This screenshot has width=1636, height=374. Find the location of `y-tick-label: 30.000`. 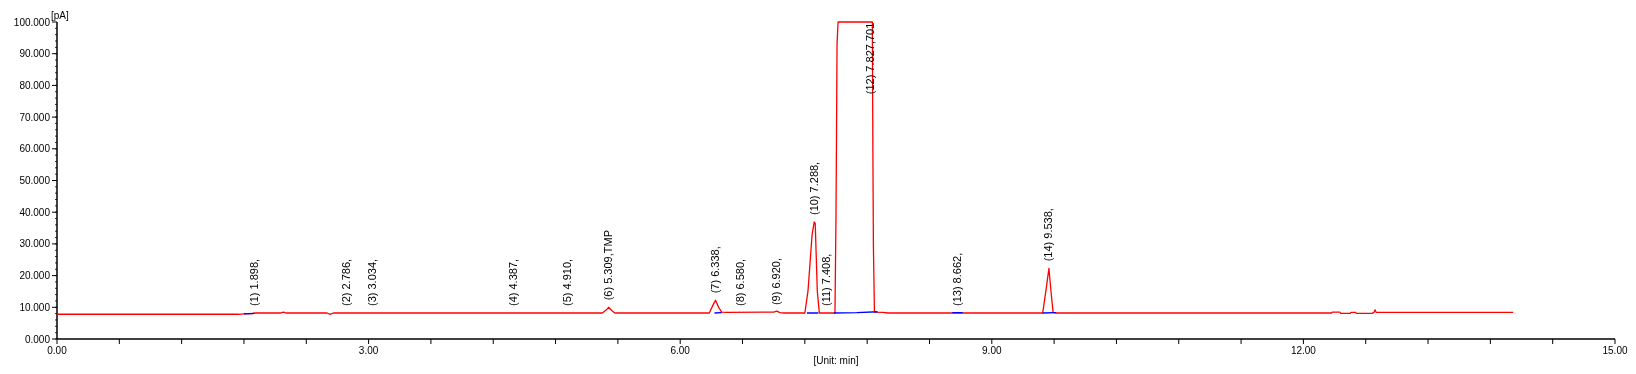

y-tick-label: 30.000 is located at coordinates (35, 244).